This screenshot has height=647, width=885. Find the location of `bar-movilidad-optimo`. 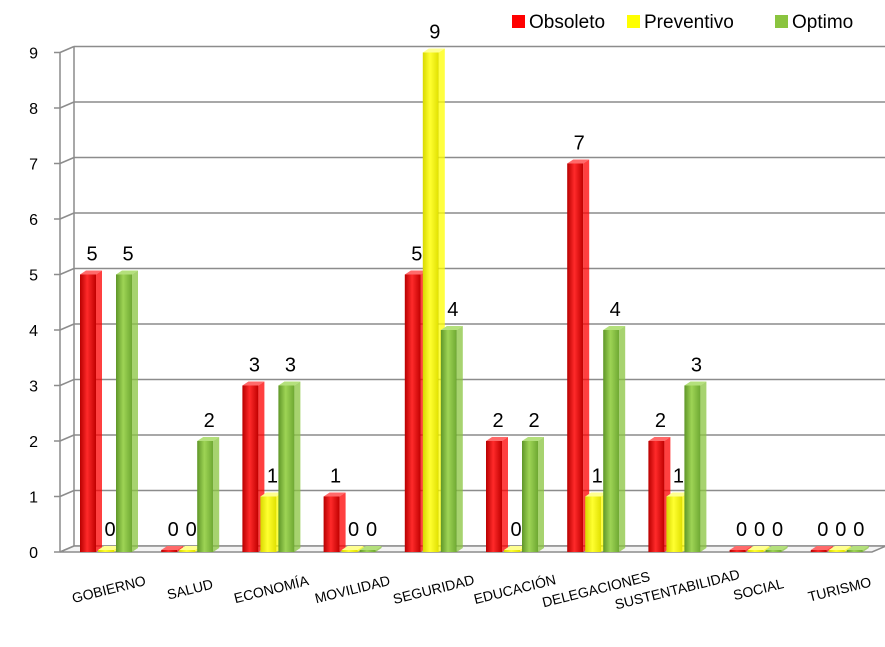

bar-movilidad-optimo is located at coordinates (370, 549).